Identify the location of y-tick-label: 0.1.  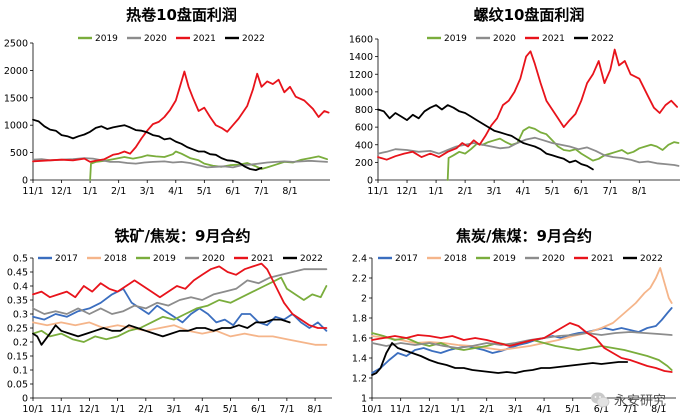
(20, 371).